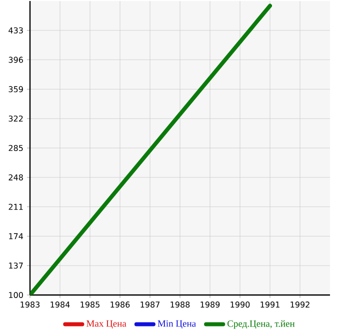 This screenshot has height=335, width=345. What do you see at coordinates (16, 265) in the screenshot?
I see `y-tick-label: 137` at bounding box center [16, 265].